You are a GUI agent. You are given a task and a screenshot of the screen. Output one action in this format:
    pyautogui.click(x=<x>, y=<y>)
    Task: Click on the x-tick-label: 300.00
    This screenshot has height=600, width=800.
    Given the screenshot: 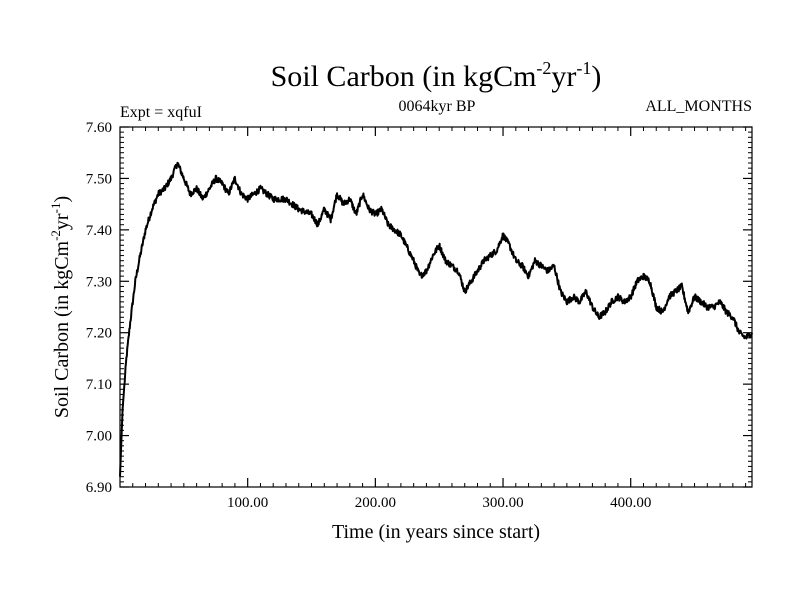 What is the action you would take?
    pyautogui.click(x=502, y=503)
    